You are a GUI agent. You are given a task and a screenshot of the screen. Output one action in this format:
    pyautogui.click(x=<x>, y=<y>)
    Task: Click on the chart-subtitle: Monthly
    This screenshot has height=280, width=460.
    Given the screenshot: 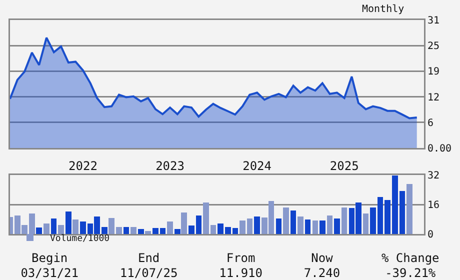 What is the action you would take?
    pyautogui.click(x=383, y=9)
    